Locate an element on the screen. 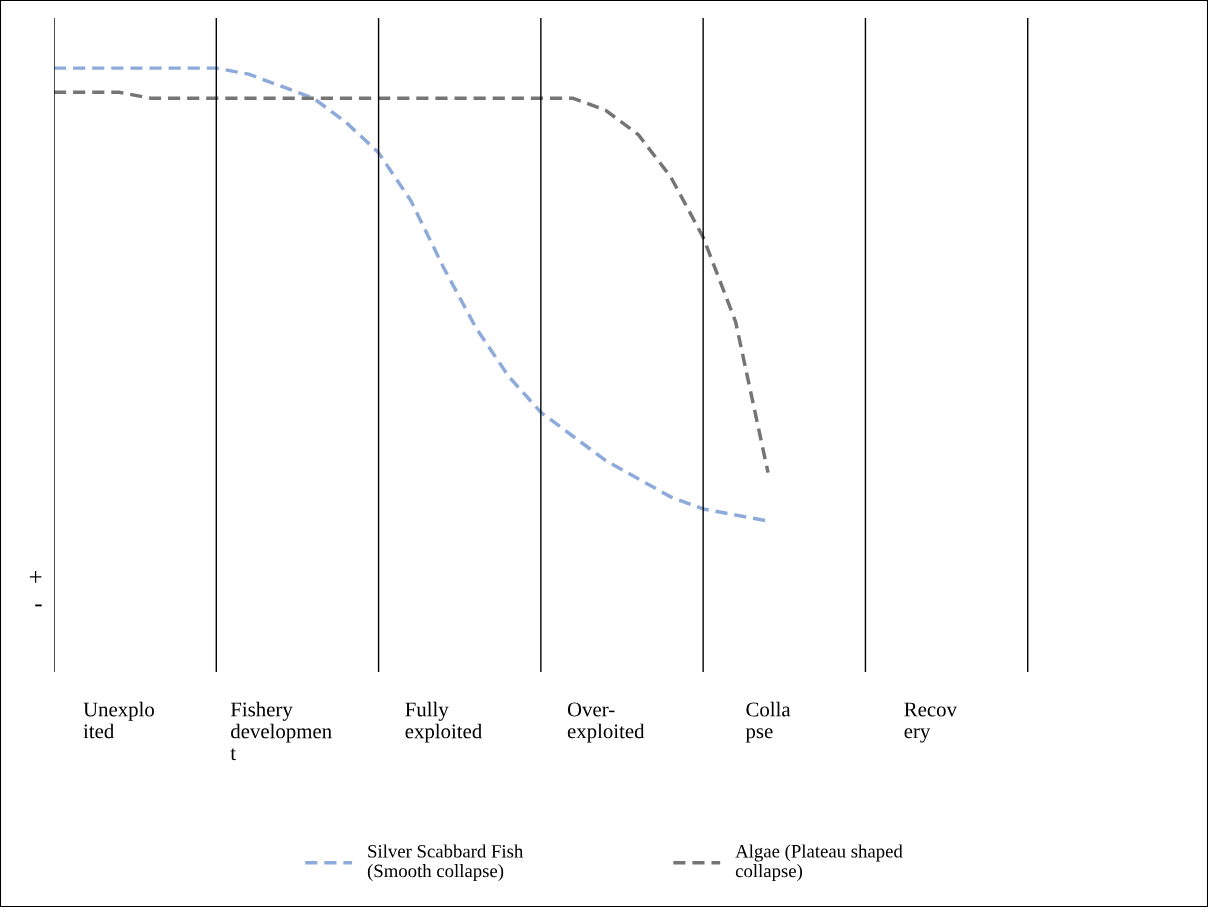  x-tick-label: Colla pse is located at coordinates (768, 722).